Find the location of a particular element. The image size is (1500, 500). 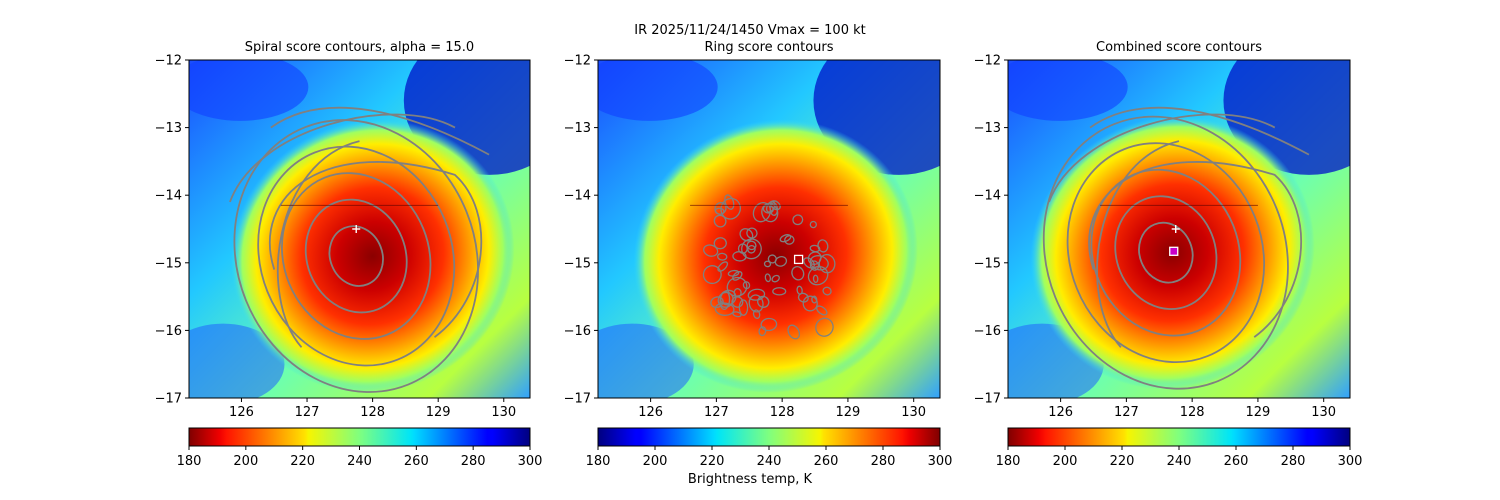

colorbar-3: 180 200 220 240 260 280 300 is located at coordinates (1179, 448).